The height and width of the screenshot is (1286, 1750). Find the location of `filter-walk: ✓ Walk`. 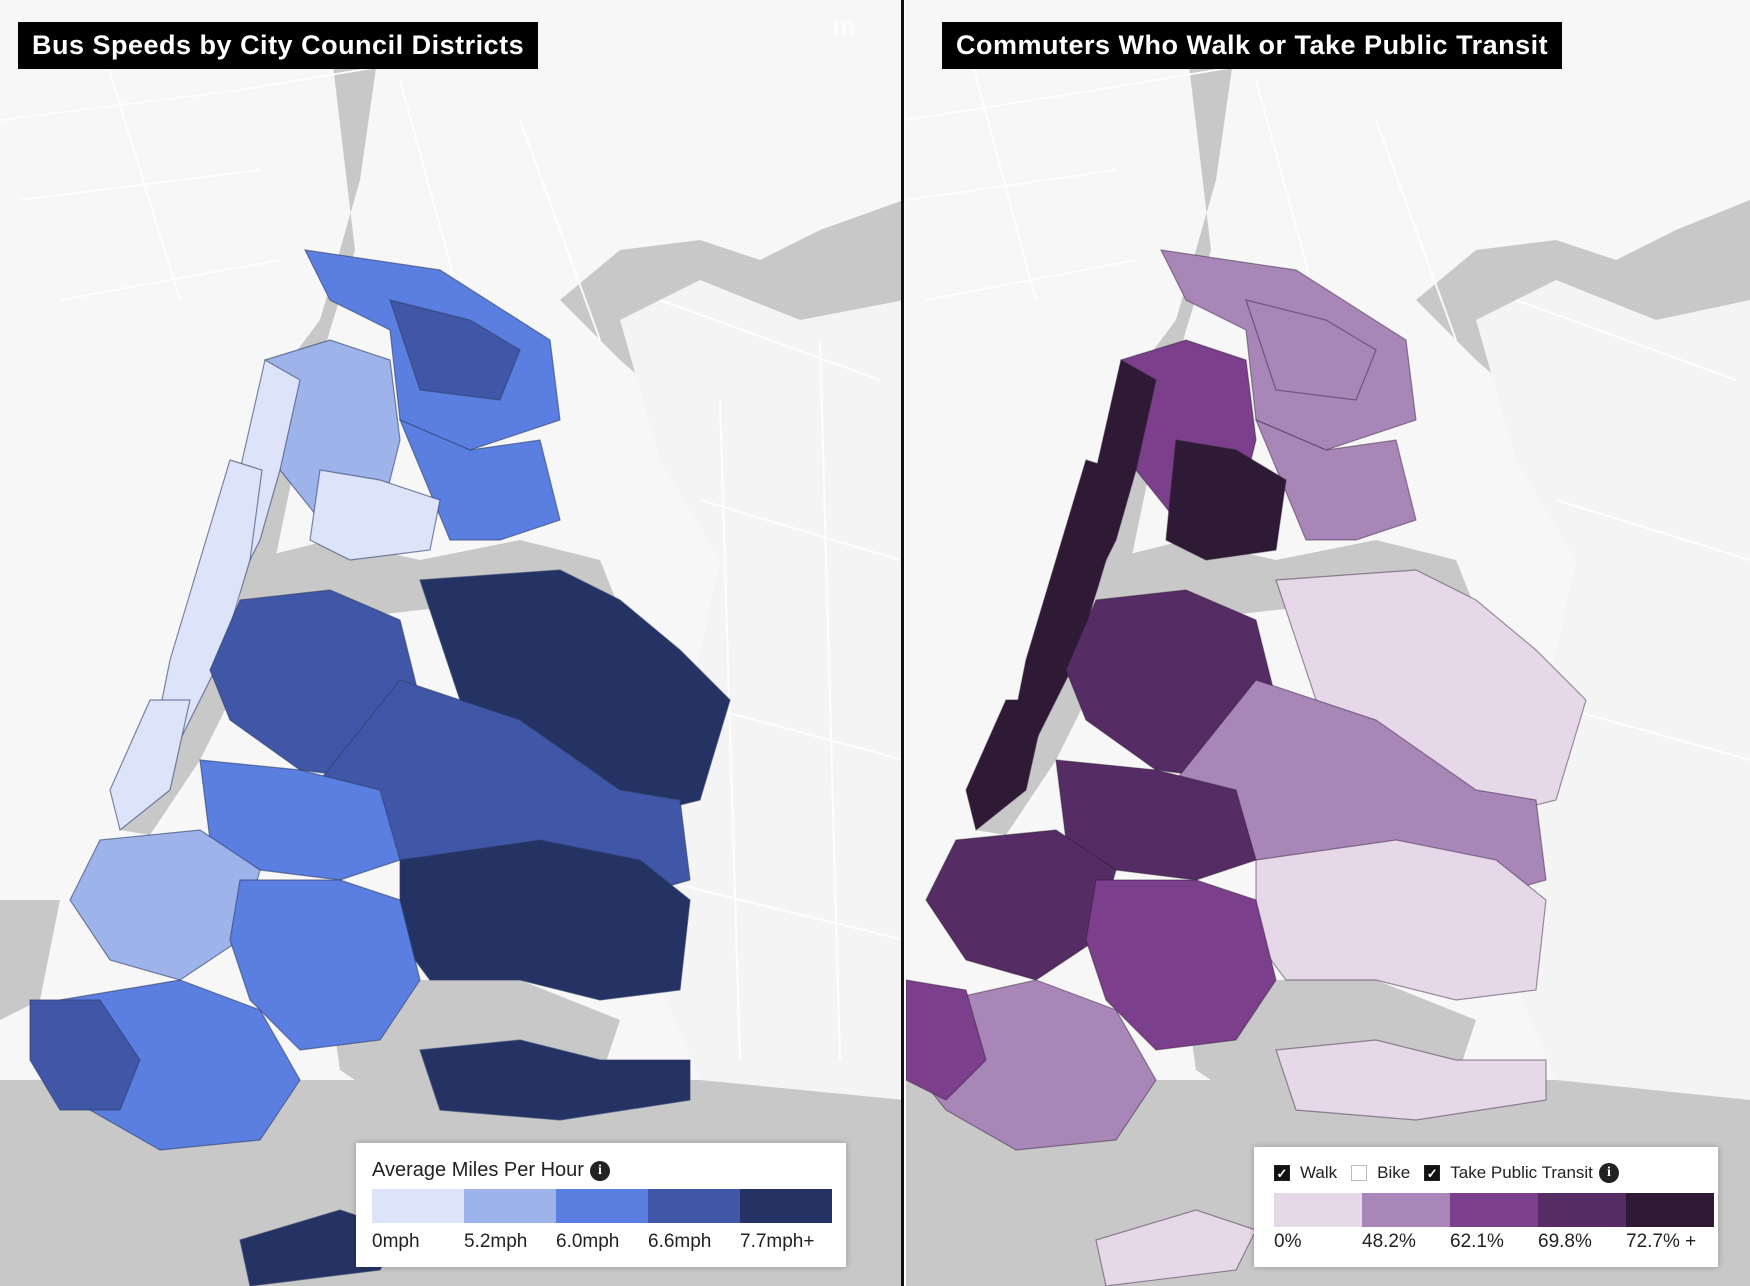

filter-walk: ✓ Walk is located at coordinates (1305, 1173).